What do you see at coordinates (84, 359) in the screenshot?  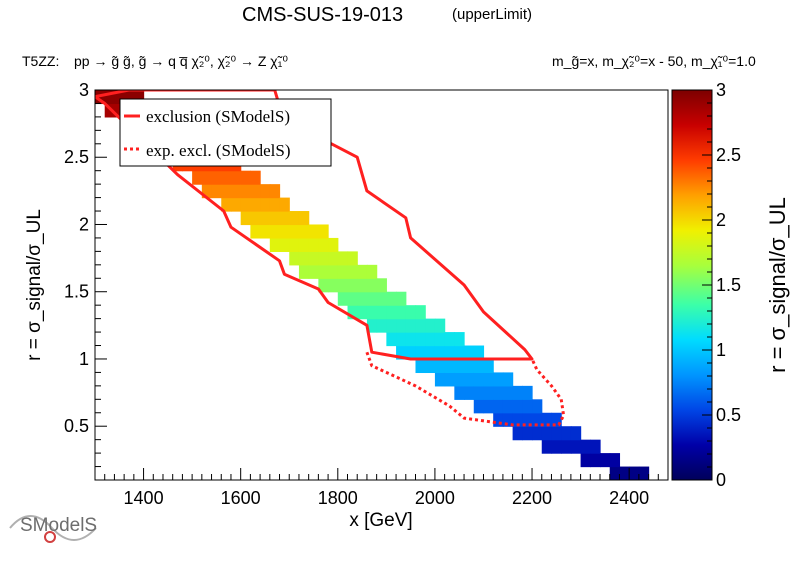 I see `y-tick-label: 1` at bounding box center [84, 359].